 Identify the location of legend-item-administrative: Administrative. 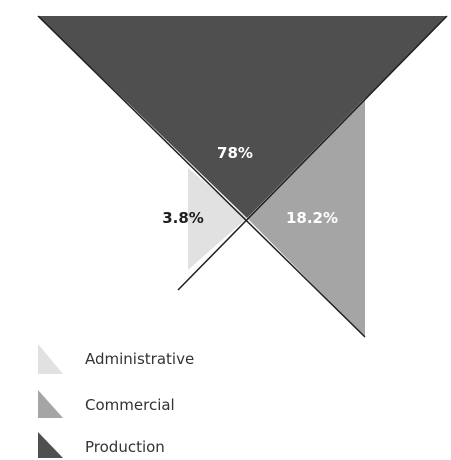
(116, 359).